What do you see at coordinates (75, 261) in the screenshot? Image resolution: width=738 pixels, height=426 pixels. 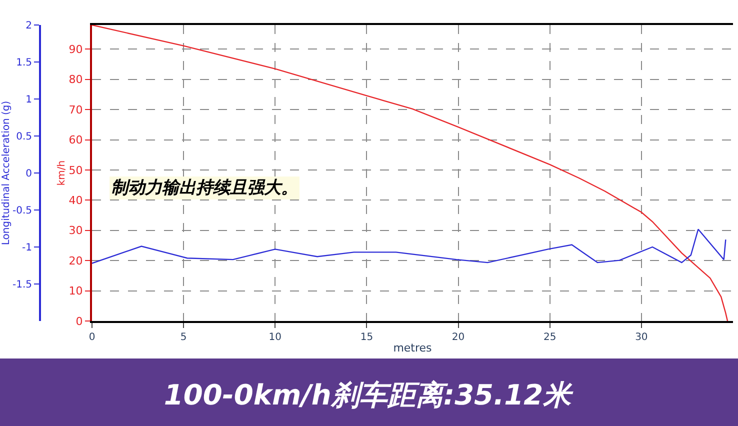 I see `y-tick-label: 20` at bounding box center [75, 261].